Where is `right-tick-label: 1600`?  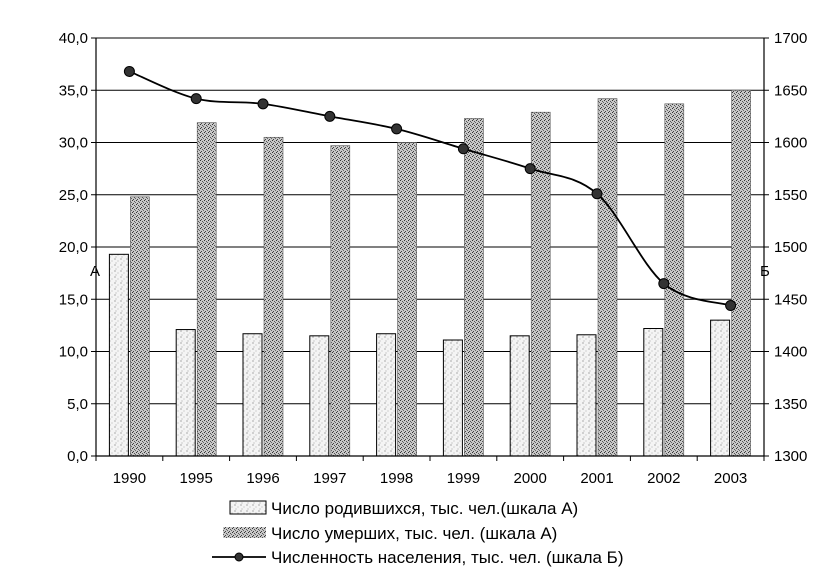 right-tick-label: 1600 is located at coordinates (790, 143).